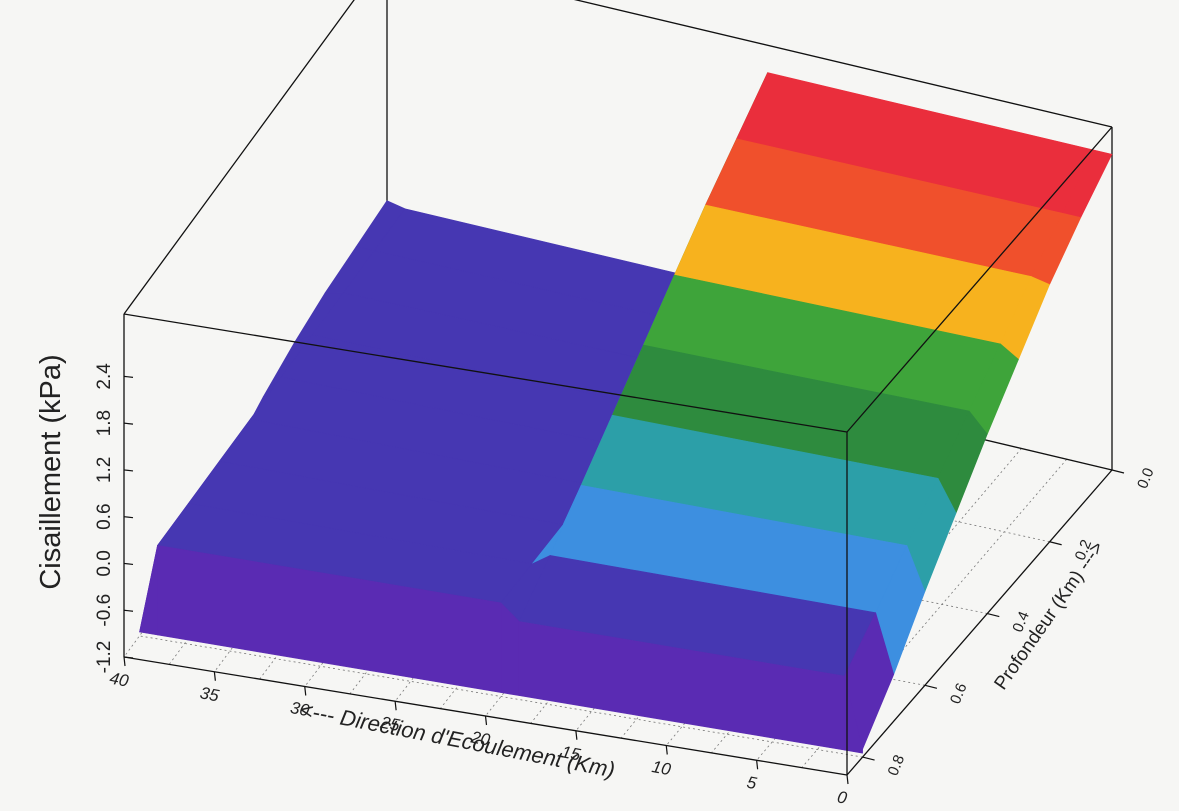  What do you see at coordinates (104, 376) in the screenshot?
I see `z-tick-label: 2.4` at bounding box center [104, 376].